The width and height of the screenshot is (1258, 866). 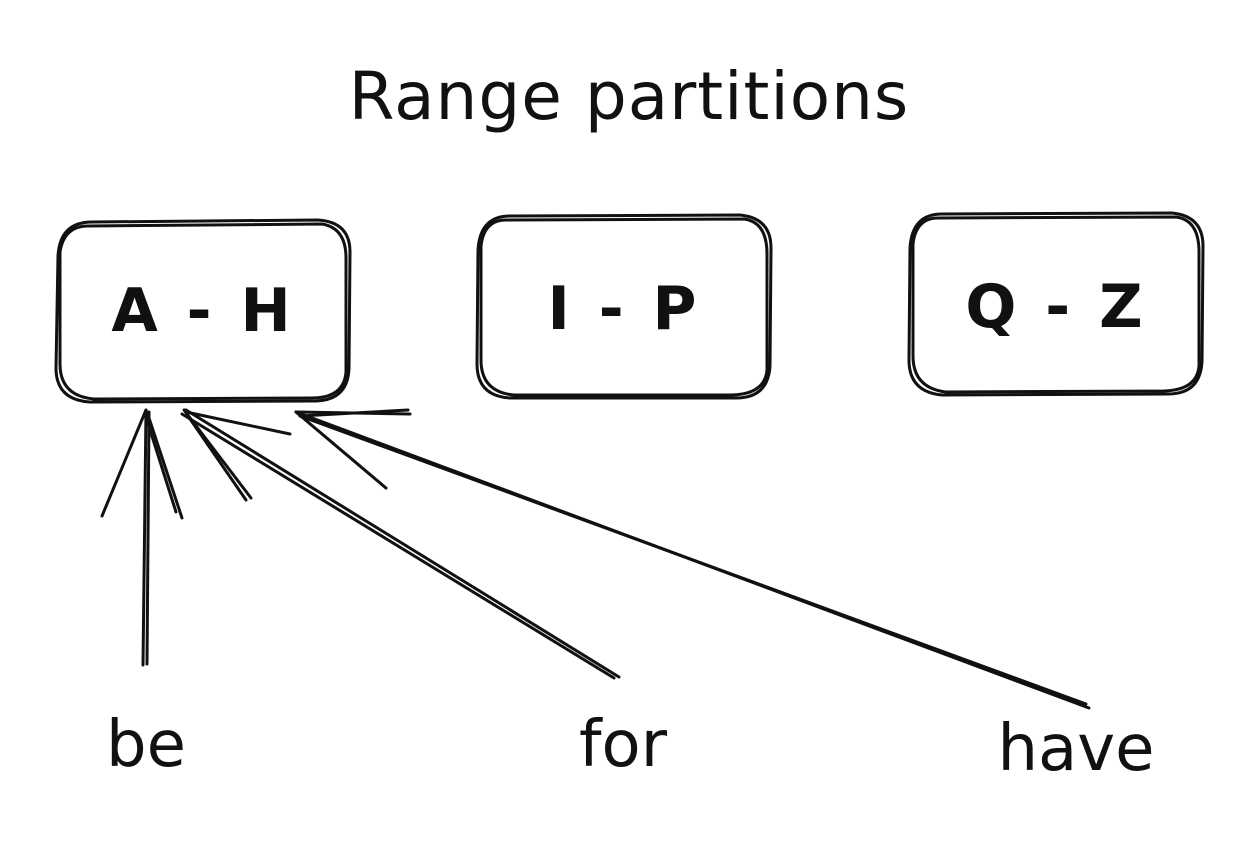 What do you see at coordinates (142, 537) in the screenshot?
I see `arrow-be-to-a-h` at bounding box center [142, 537].